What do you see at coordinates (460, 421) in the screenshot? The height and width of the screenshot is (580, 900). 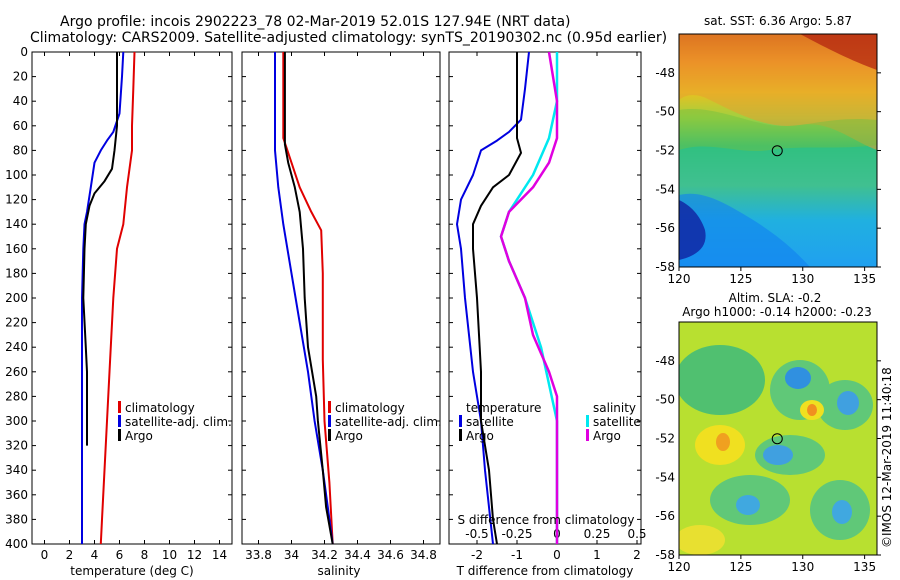 I see `legend-swatch-temperature-satellite` at bounding box center [460, 421].